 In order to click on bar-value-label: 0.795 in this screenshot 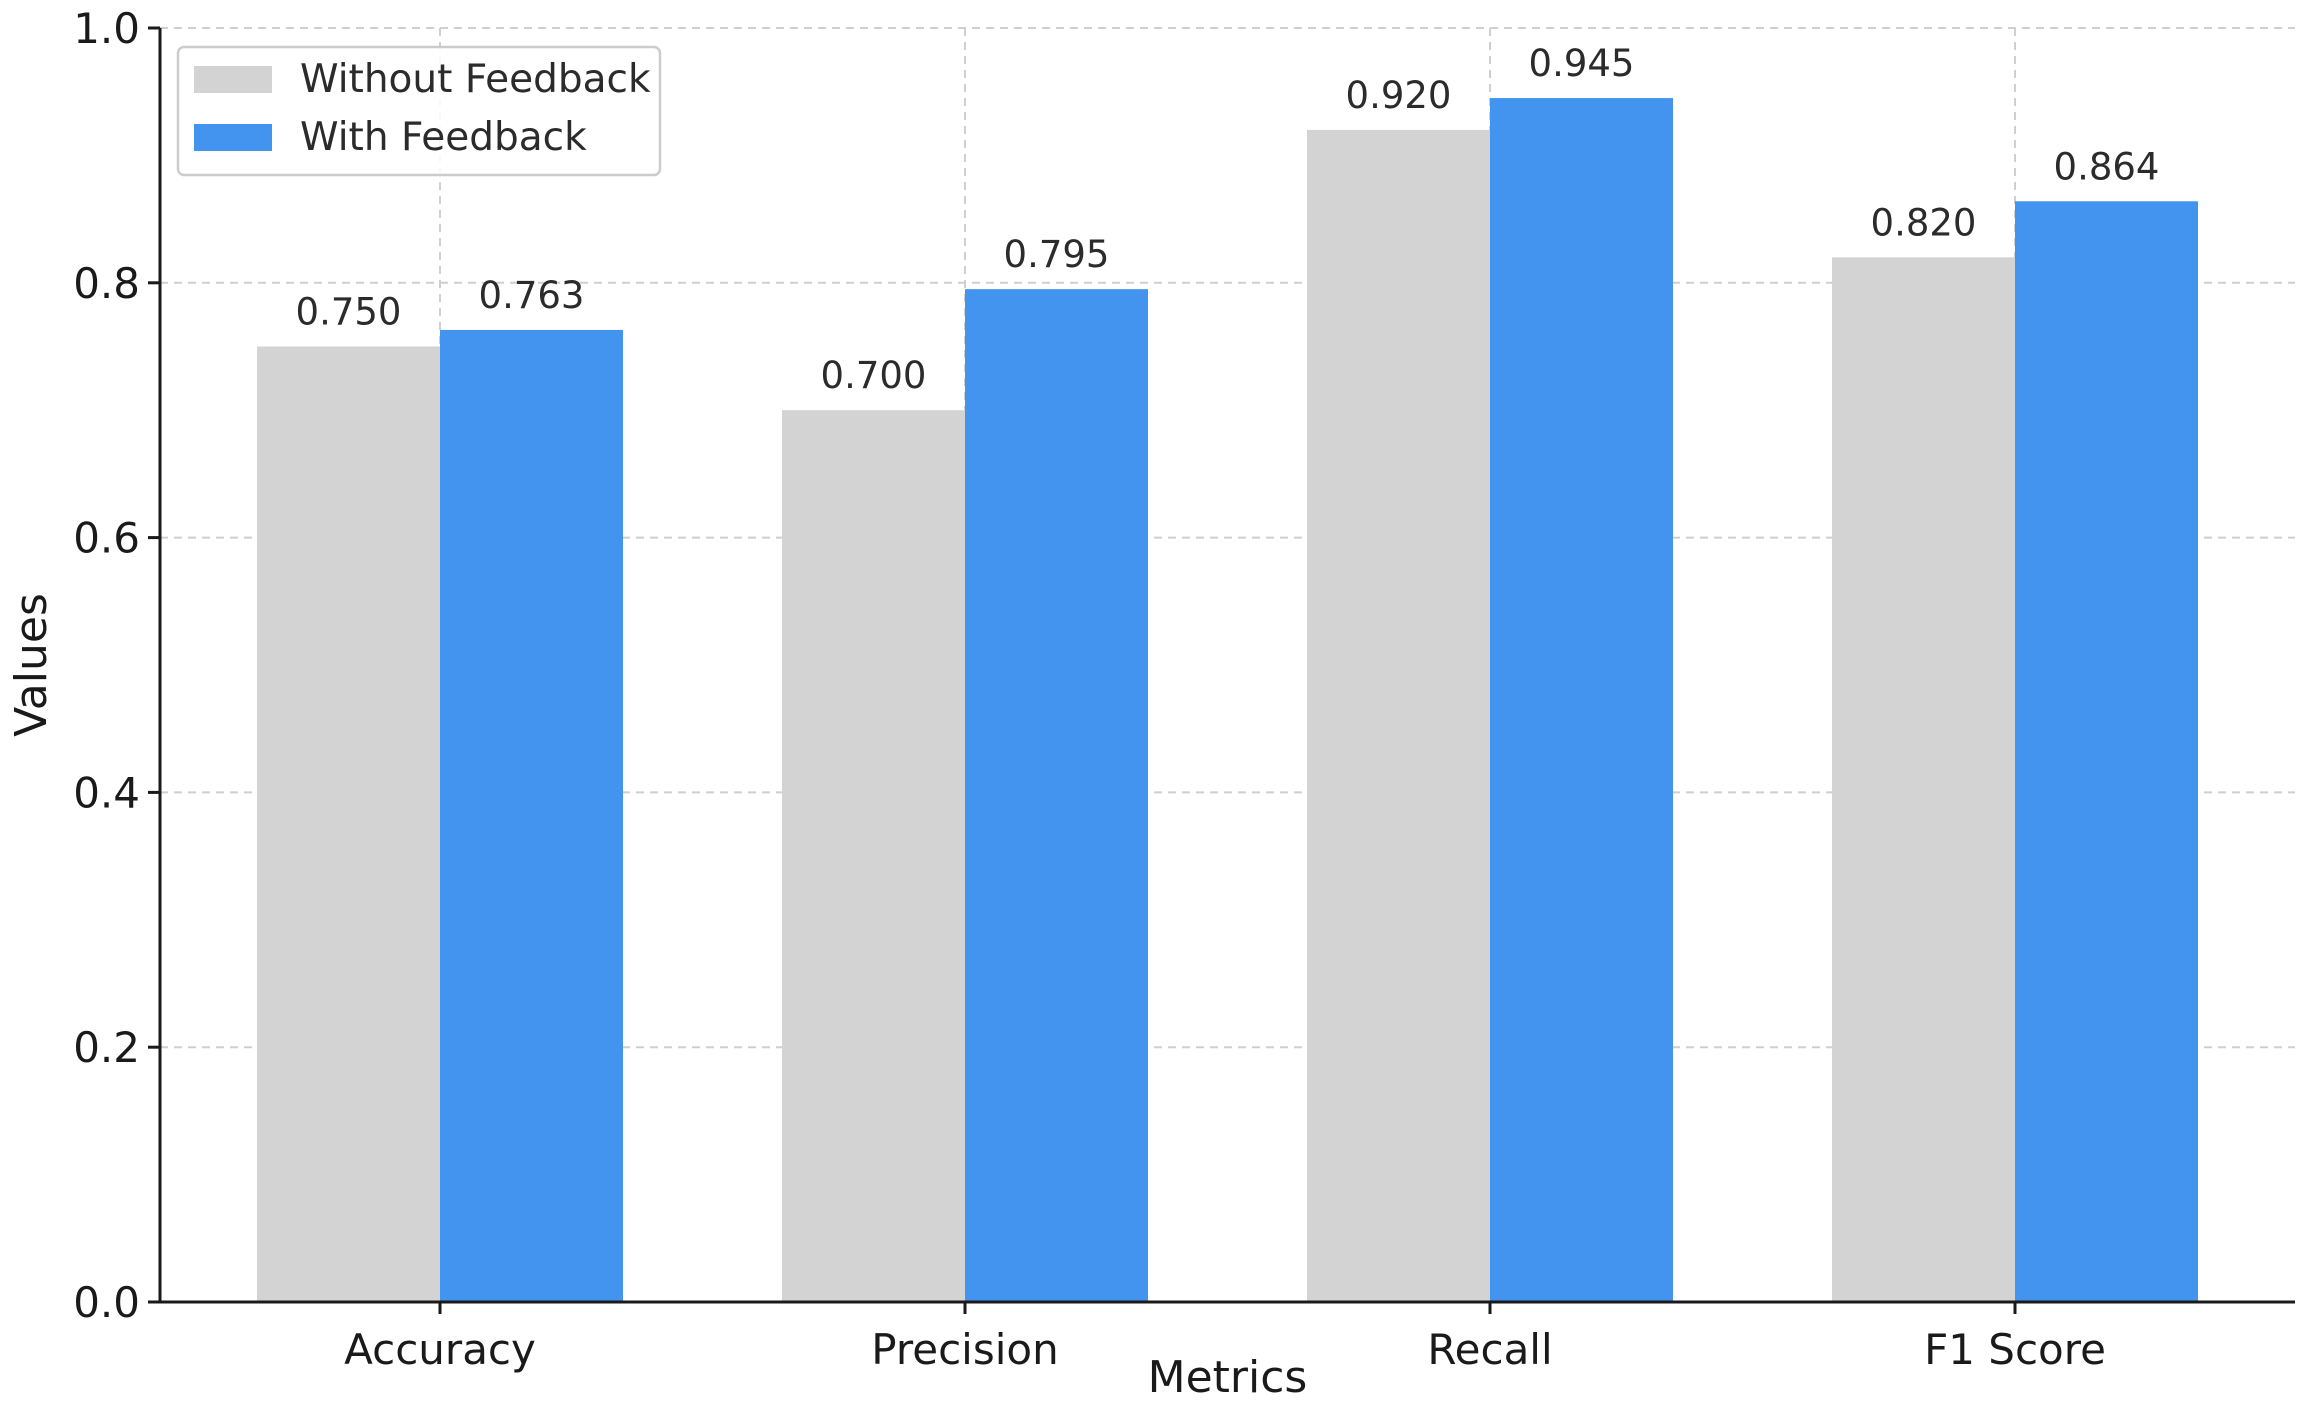, I will do `click(1057, 254)`.